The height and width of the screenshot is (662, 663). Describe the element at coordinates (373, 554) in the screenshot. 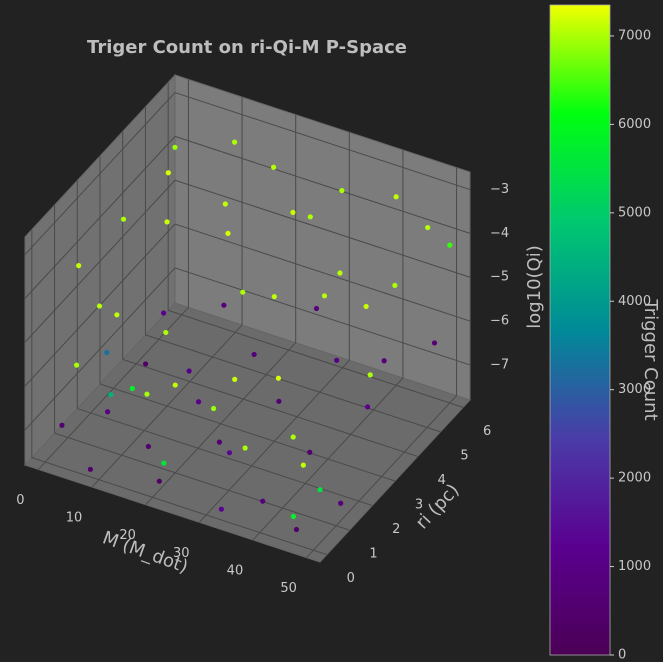

I see `y-tick-label: 1` at that location.